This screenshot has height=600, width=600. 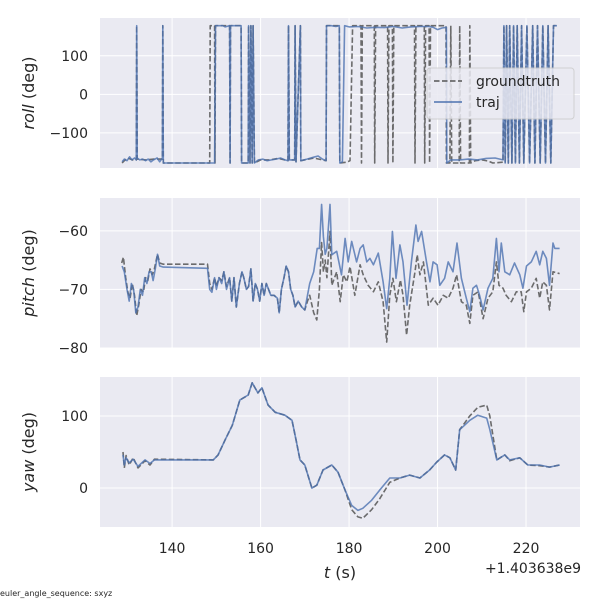 What do you see at coordinates (73, 290) in the screenshot?
I see `y-tick-label: −70` at bounding box center [73, 290].